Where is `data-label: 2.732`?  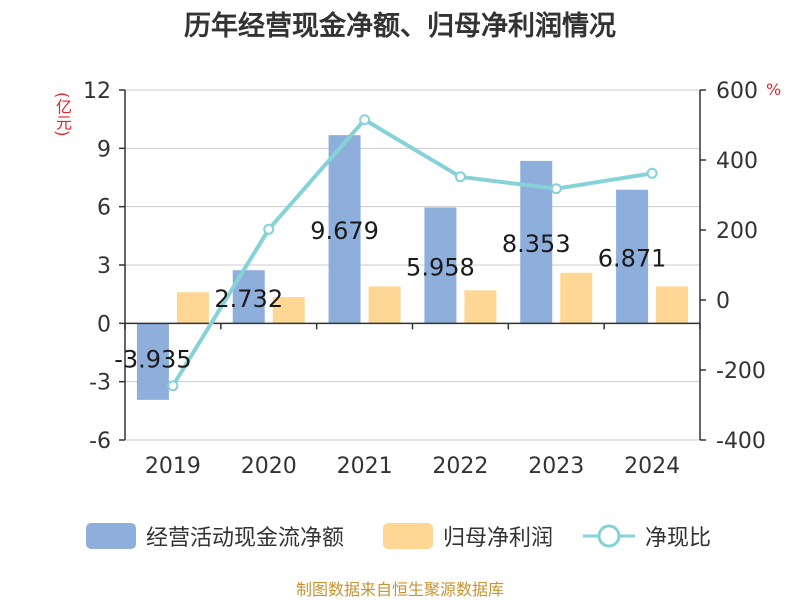
data-label: 2.732 is located at coordinates (248, 299).